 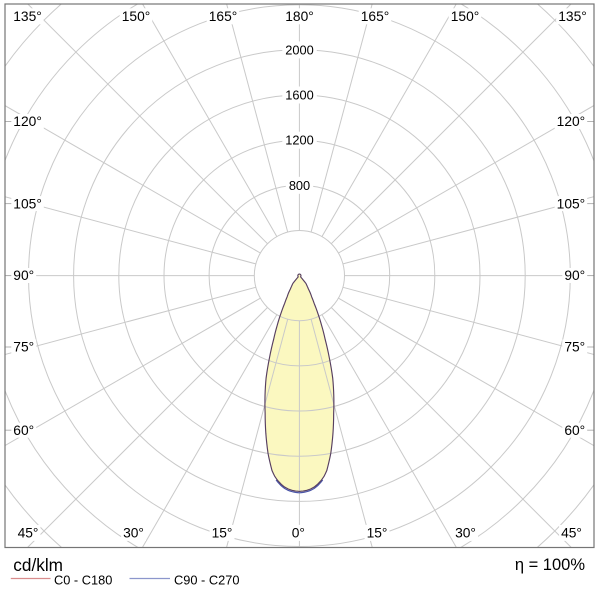 What do you see at coordinates (299, 49) in the screenshot?
I see `svg-text: 2000` at bounding box center [299, 49].